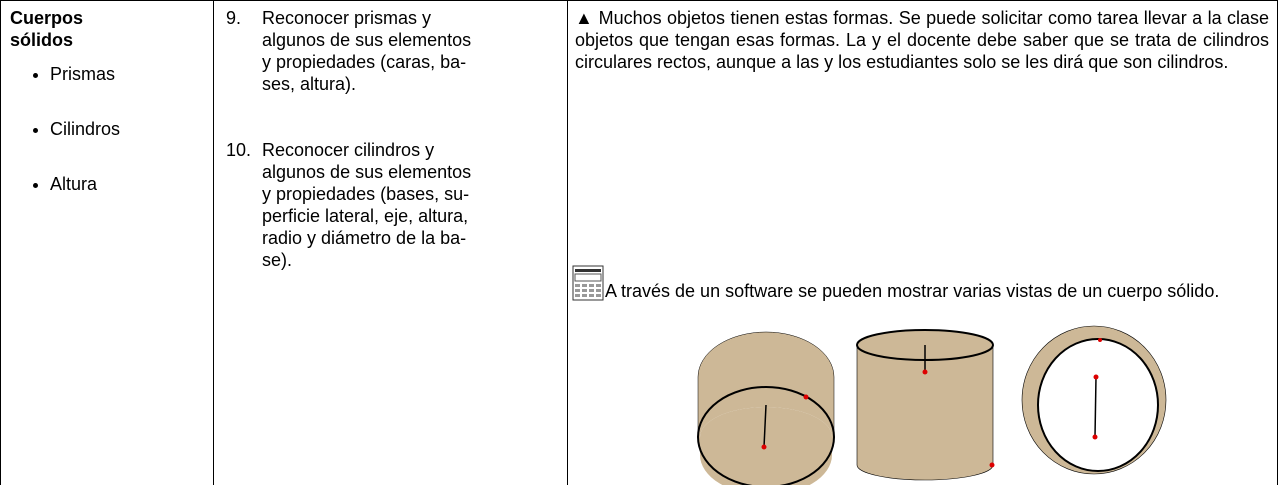 The width and height of the screenshot is (1278, 485). I want to click on text-line: radio y diámetro de la ba-, so click(364, 238).